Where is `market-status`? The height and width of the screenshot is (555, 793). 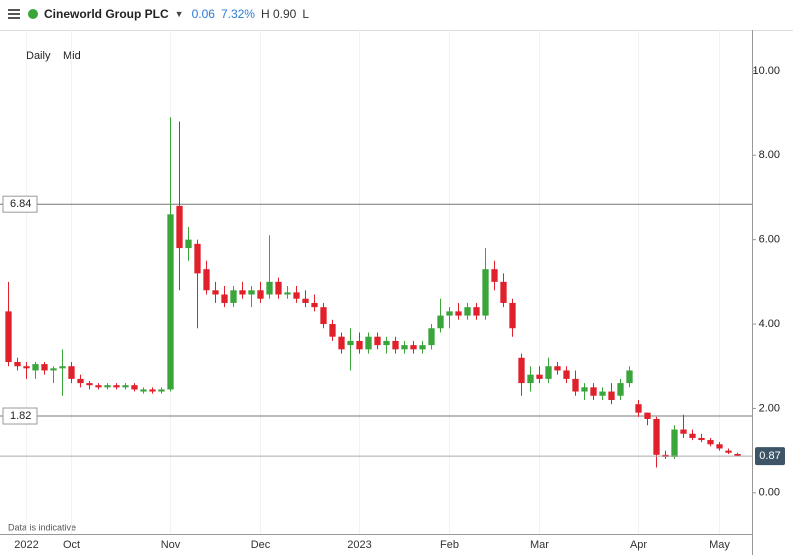 market-status is located at coordinates (33, 14).